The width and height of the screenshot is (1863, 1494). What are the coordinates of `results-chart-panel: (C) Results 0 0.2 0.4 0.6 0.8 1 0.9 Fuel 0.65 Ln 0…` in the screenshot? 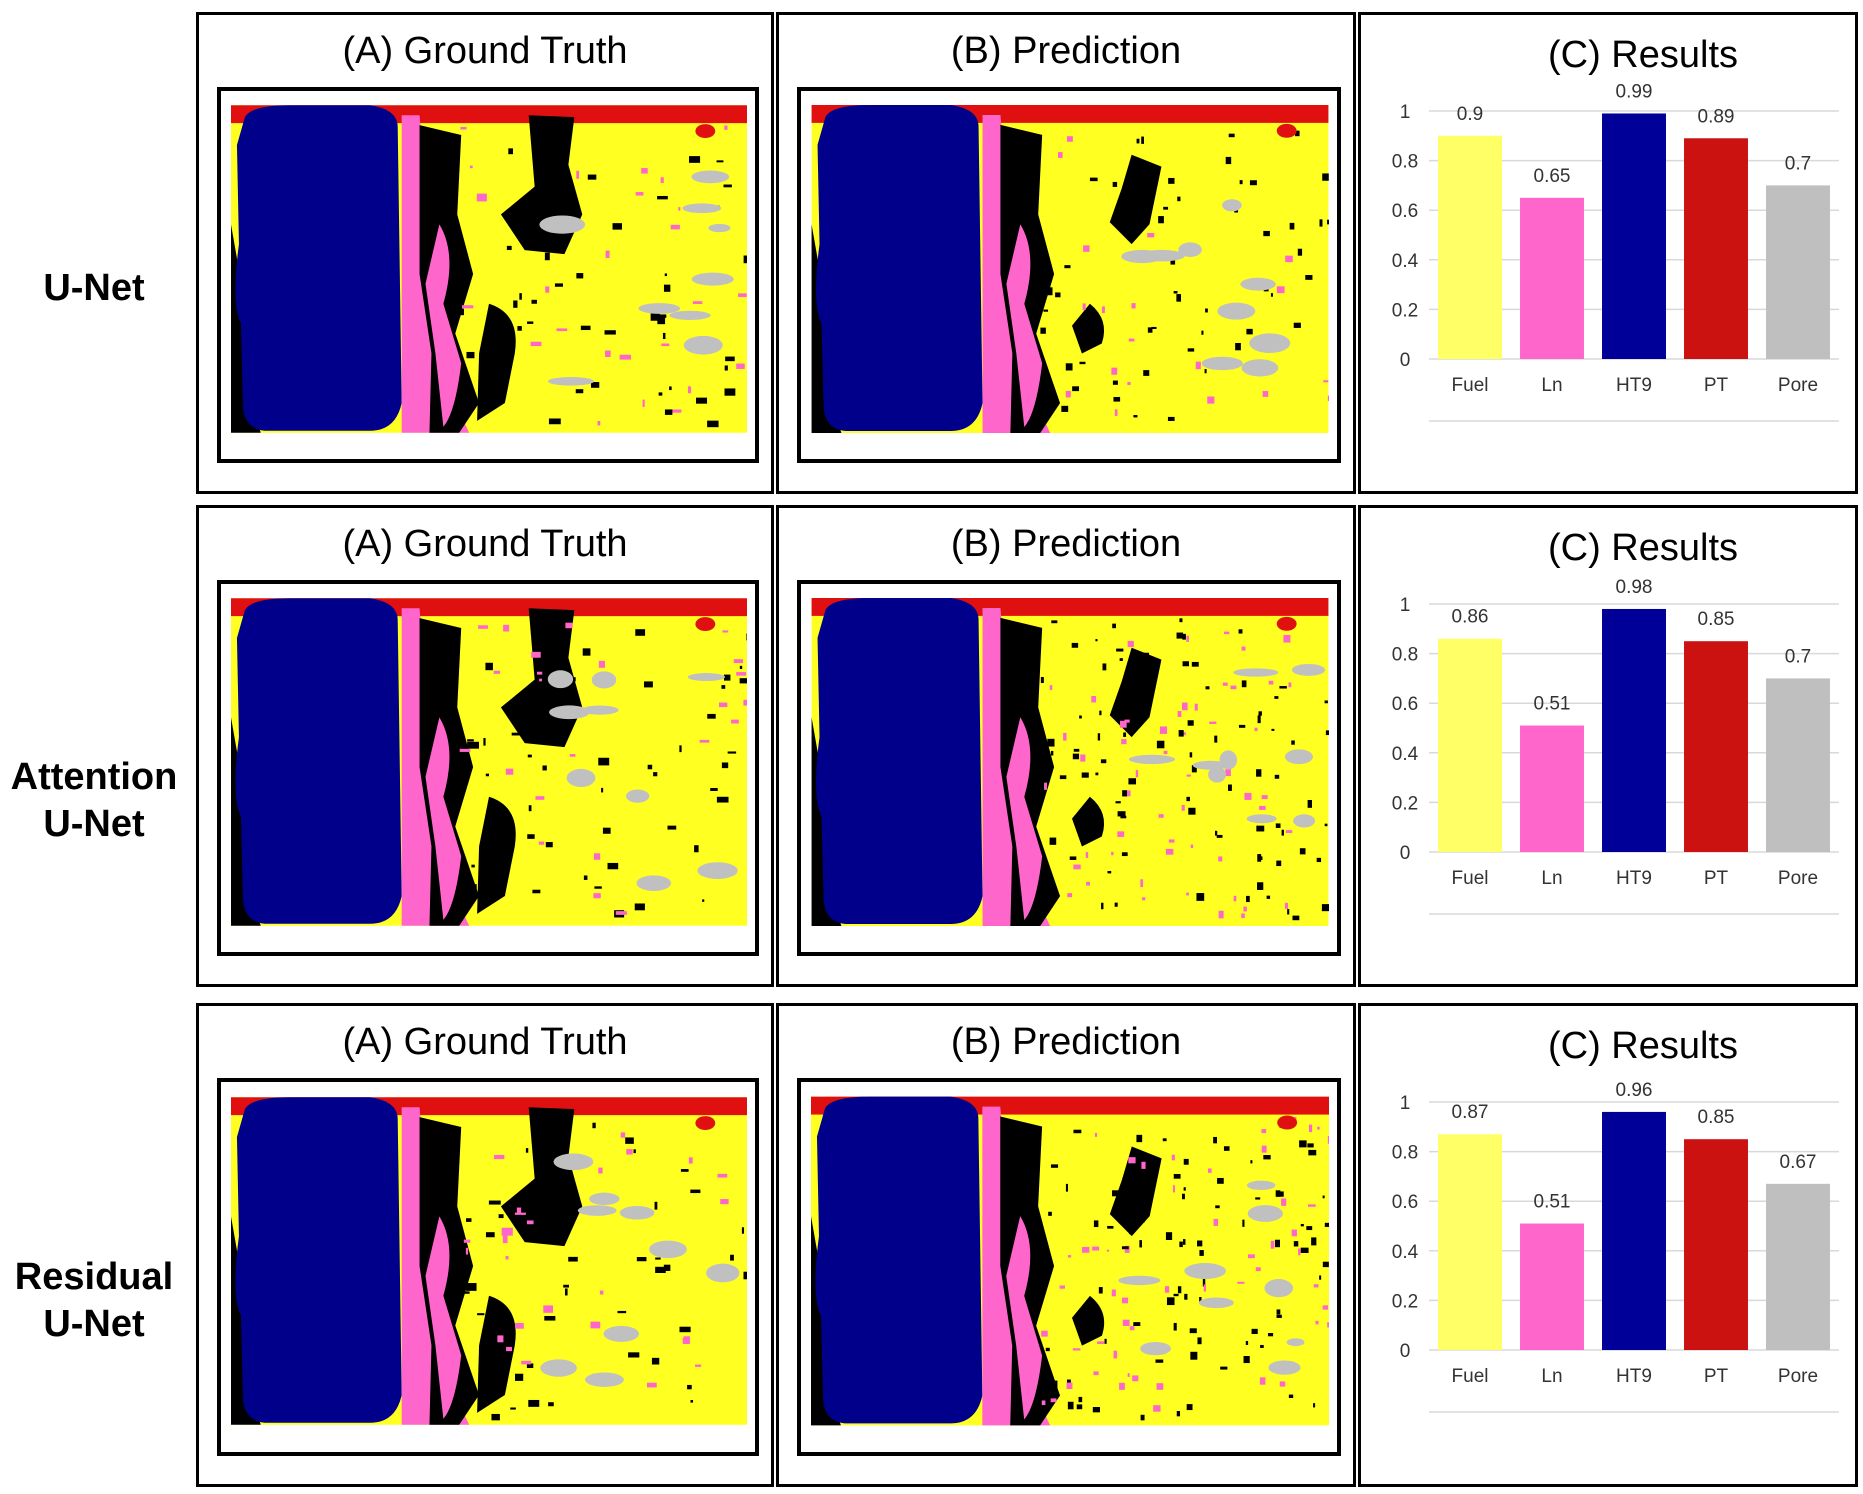 It's located at (1608, 253).